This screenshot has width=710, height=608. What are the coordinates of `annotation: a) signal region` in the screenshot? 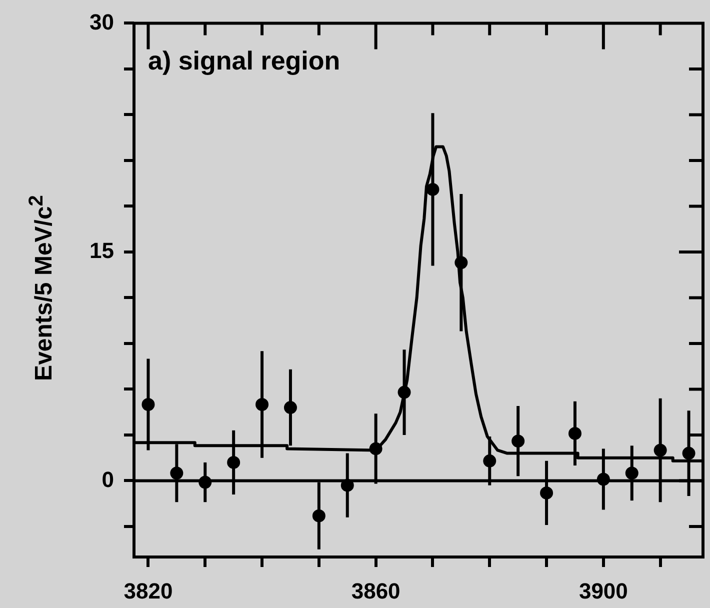 It's located at (244, 60).